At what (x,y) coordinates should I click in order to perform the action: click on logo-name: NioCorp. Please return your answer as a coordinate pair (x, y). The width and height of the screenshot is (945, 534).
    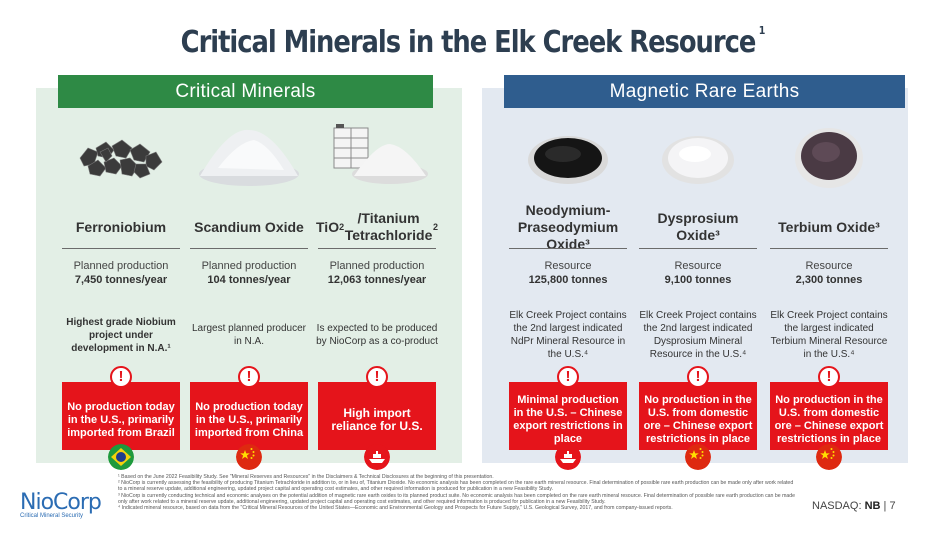
    Looking at the image, I should click on (61, 502).